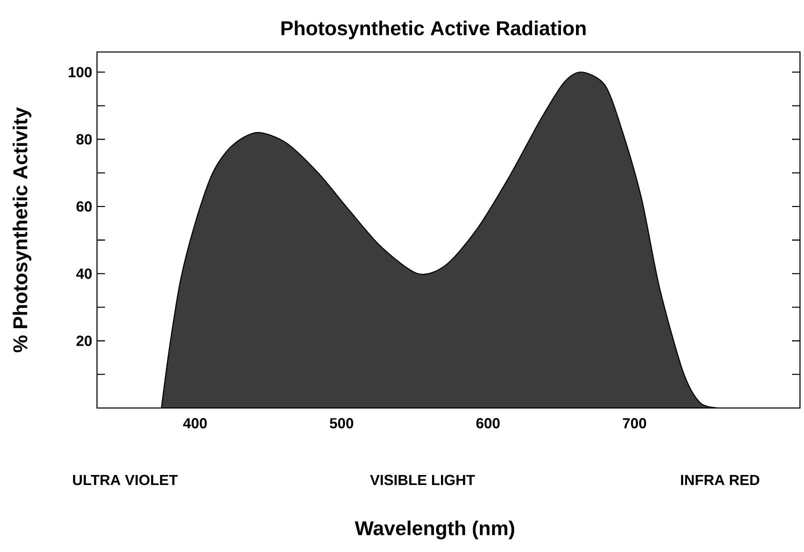  I want to click on x-tick-label: 600, so click(488, 423).